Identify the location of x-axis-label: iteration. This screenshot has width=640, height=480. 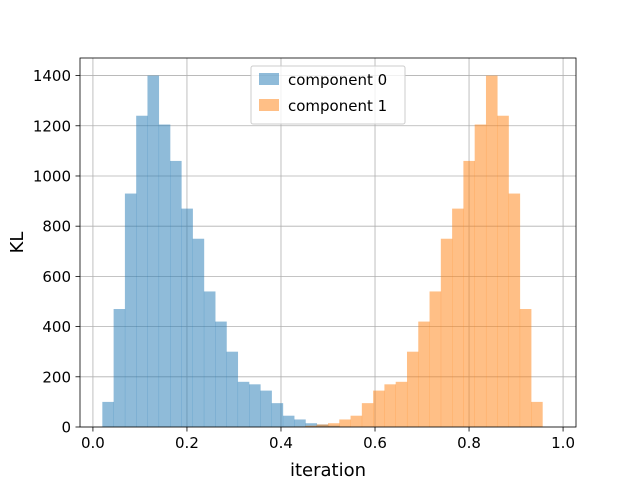
(328, 470).